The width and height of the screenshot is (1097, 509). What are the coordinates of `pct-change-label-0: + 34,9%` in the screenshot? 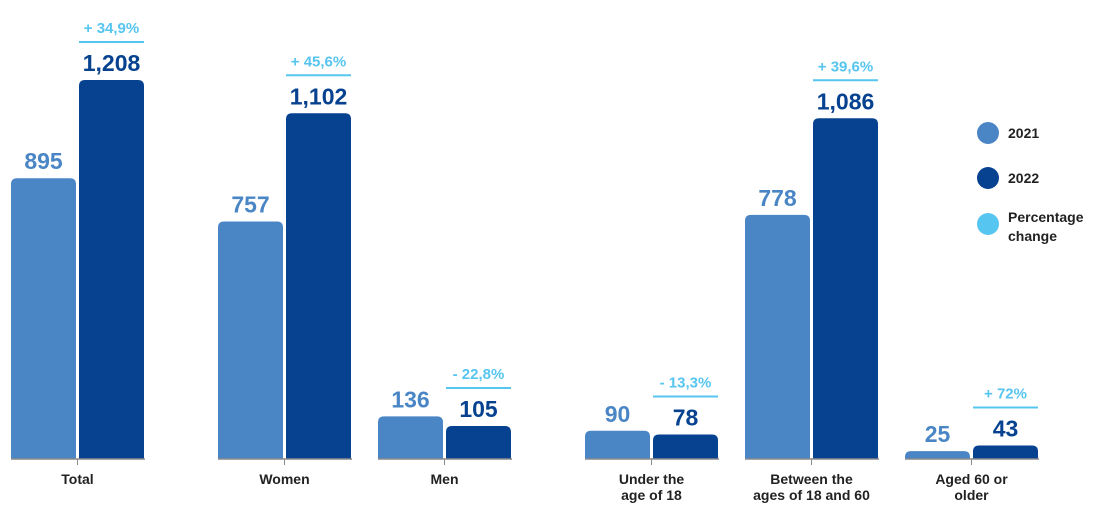 It's located at (111, 28).